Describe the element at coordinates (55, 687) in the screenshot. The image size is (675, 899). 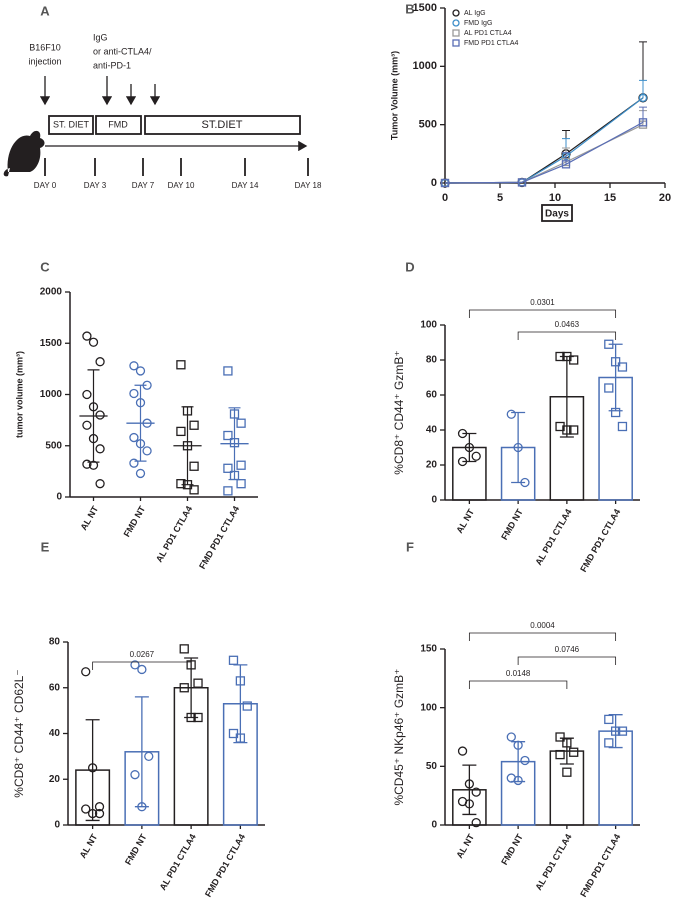
I see `y-tick-label: 60` at that location.